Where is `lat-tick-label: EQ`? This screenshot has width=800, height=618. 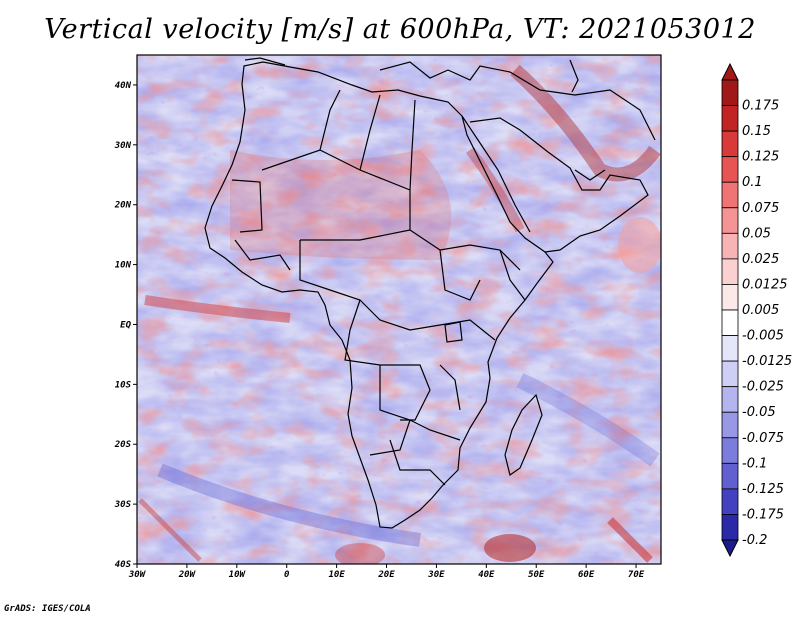
lat-tick-label: EQ is located at coordinates (125, 325).